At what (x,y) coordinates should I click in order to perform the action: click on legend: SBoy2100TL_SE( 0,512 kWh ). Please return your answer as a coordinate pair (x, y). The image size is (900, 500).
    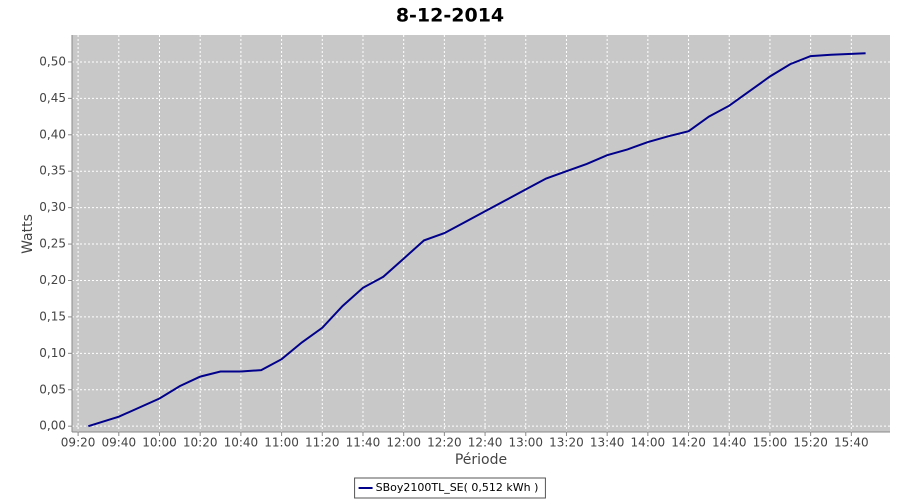
    Looking at the image, I should click on (450, 488).